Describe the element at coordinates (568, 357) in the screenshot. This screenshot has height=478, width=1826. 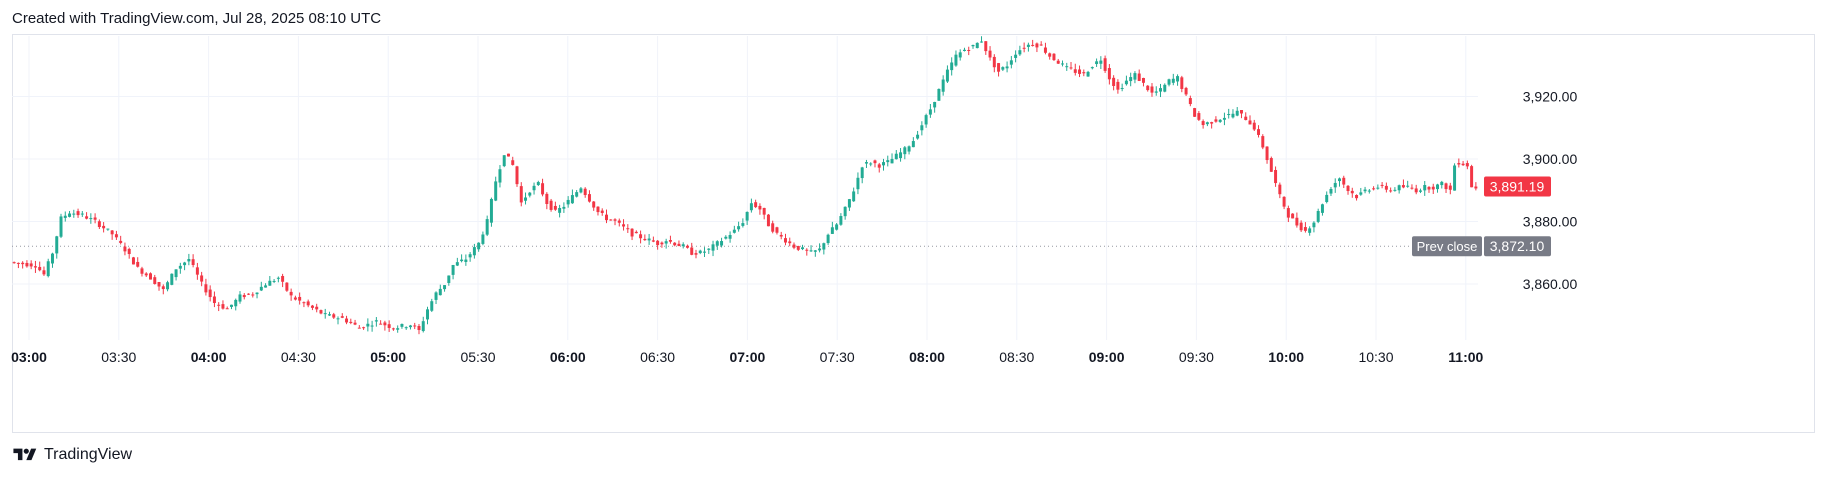
I see `x-axis-tick-label: 06:00` at that location.